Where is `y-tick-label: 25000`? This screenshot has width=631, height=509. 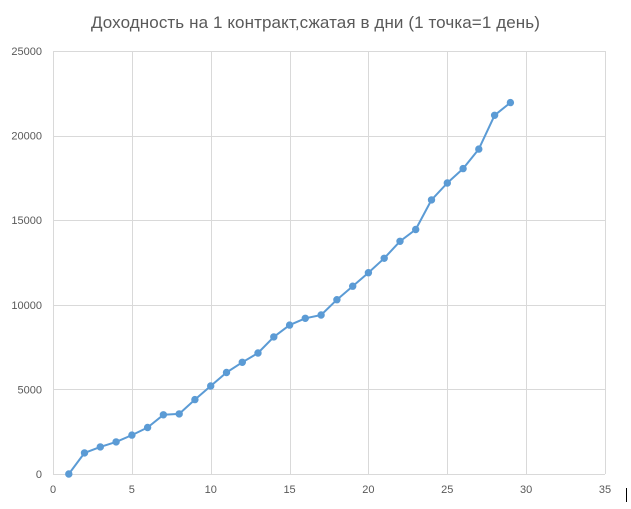 y-tick-label: 25000 is located at coordinates (26, 52).